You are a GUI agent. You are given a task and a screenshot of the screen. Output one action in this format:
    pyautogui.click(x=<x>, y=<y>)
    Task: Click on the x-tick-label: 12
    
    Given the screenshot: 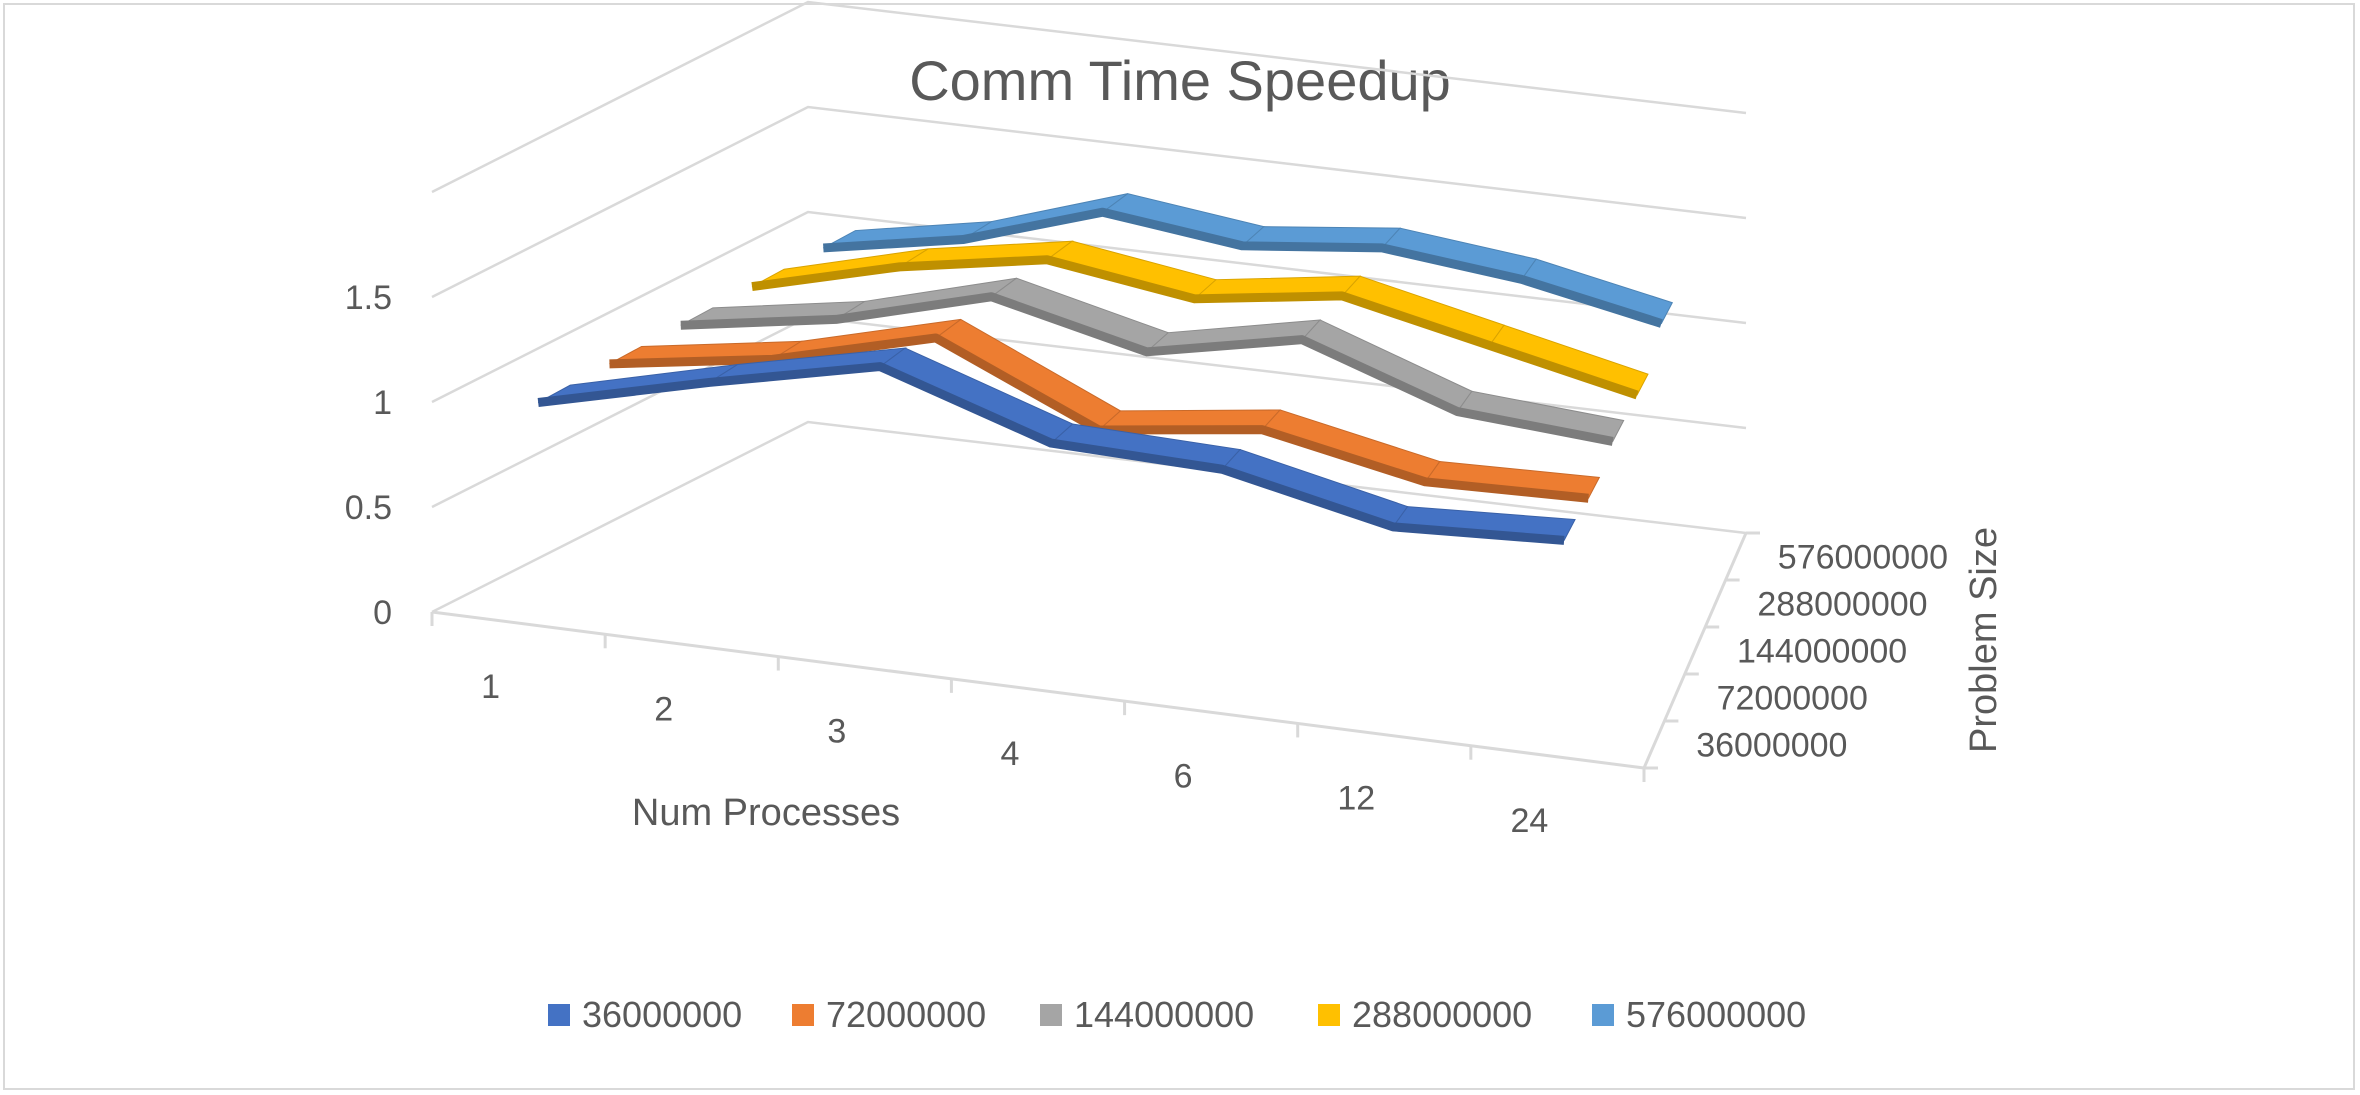 What is the action you would take?
    pyautogui.click(x=1356, y=799)
    